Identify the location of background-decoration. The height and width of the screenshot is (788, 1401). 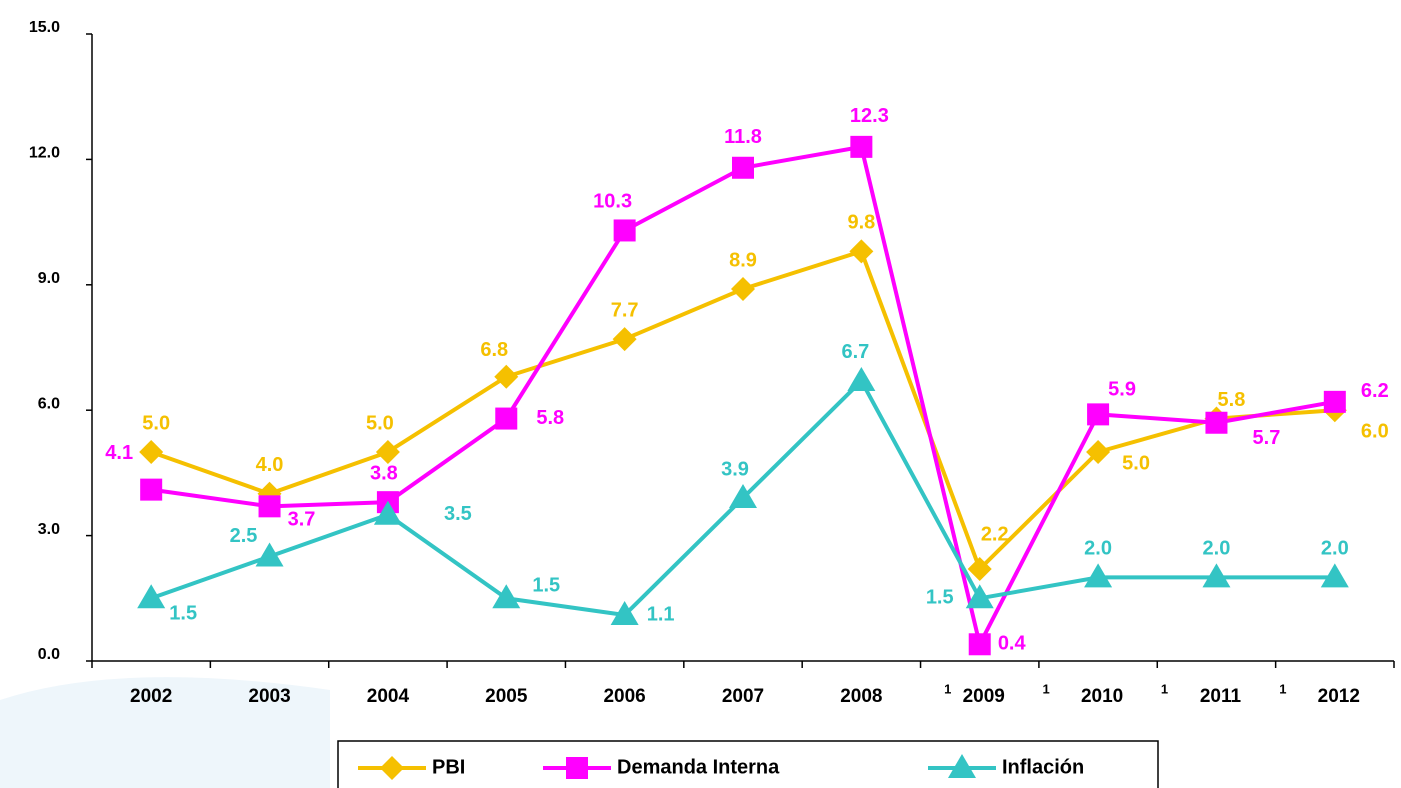
(165, 732).